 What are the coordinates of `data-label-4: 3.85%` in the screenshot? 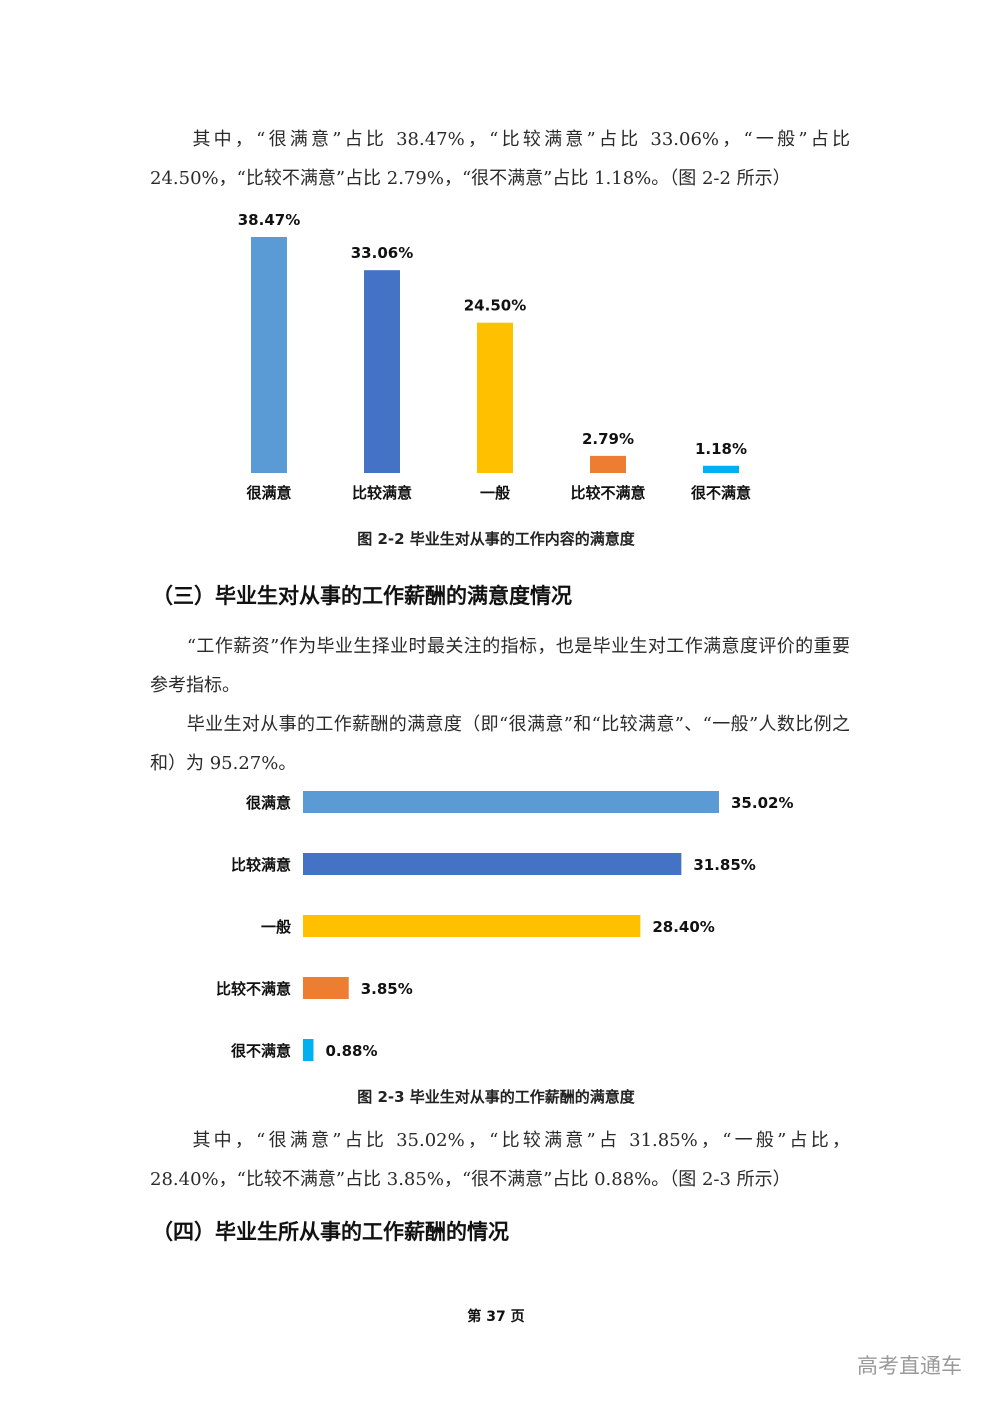 It's located at (387, 989).